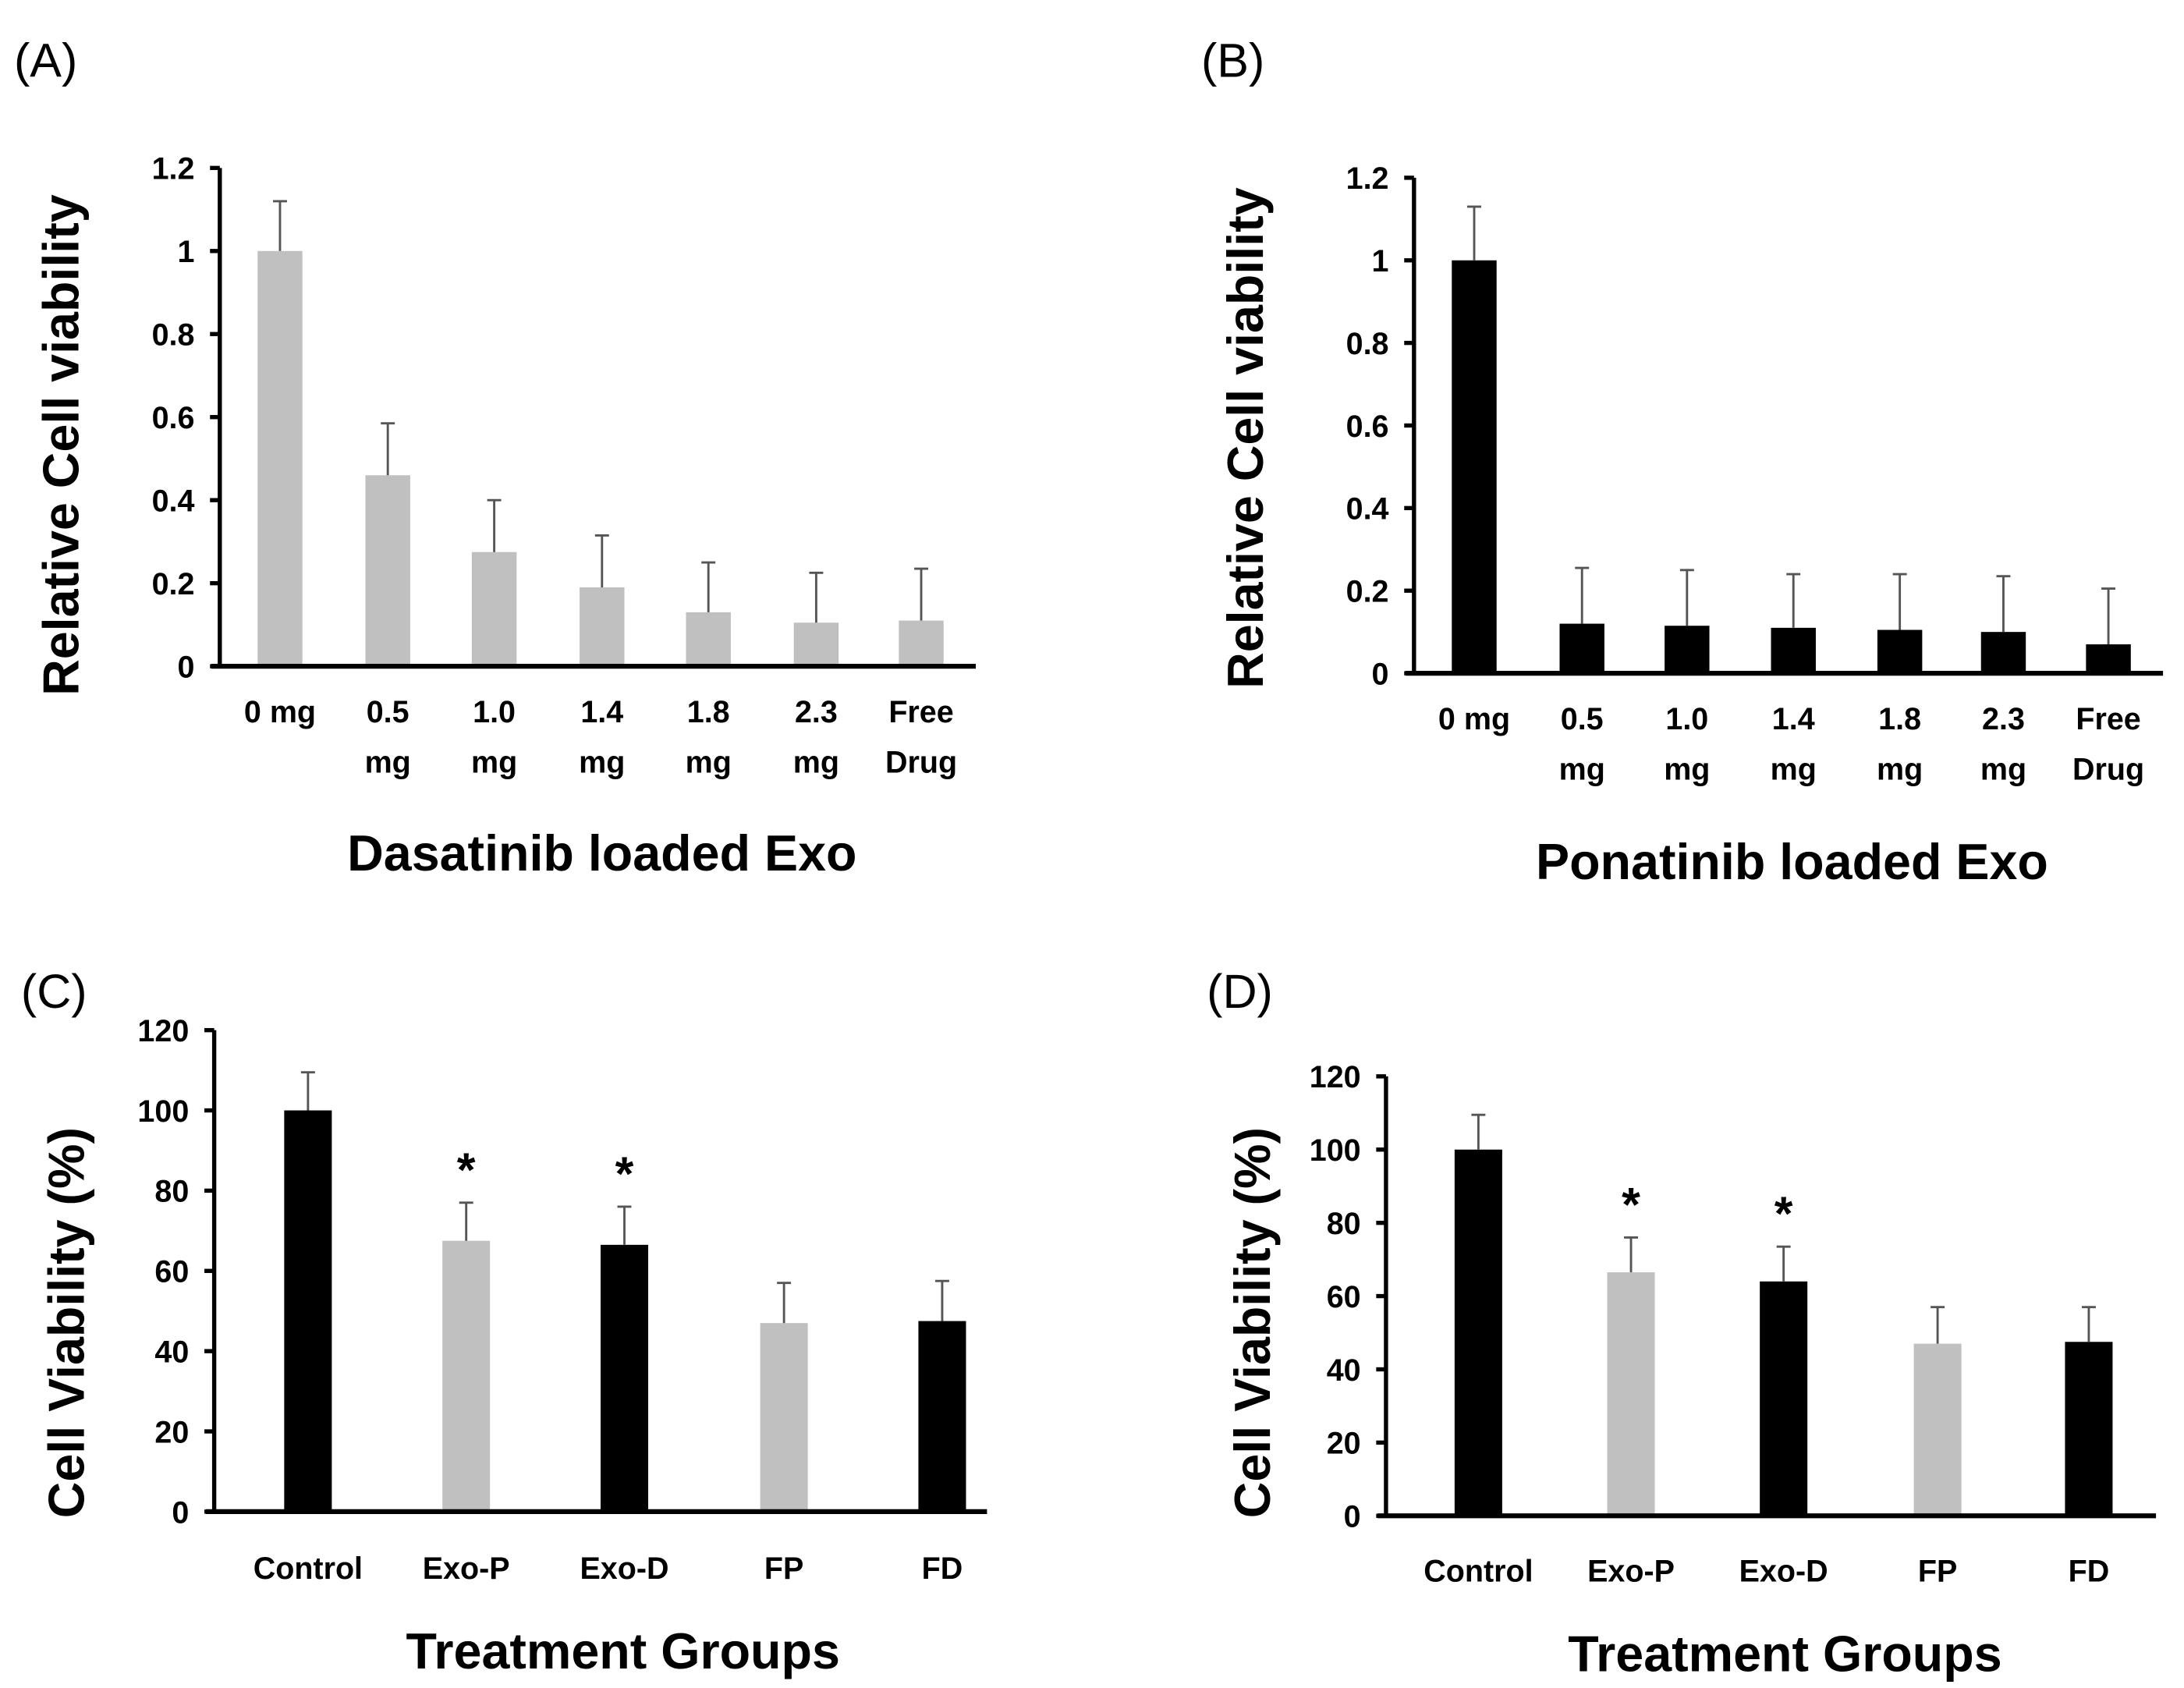  I want to click on y-tick-label: 80, so click(1344, 1224).